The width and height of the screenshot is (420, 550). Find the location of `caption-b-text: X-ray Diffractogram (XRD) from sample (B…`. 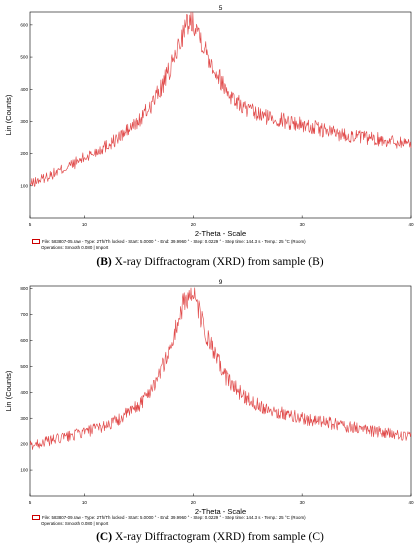

caption-b-text: X-ray Diffractogram (XRD) from sample (B… is located at coordinates (217, 262).